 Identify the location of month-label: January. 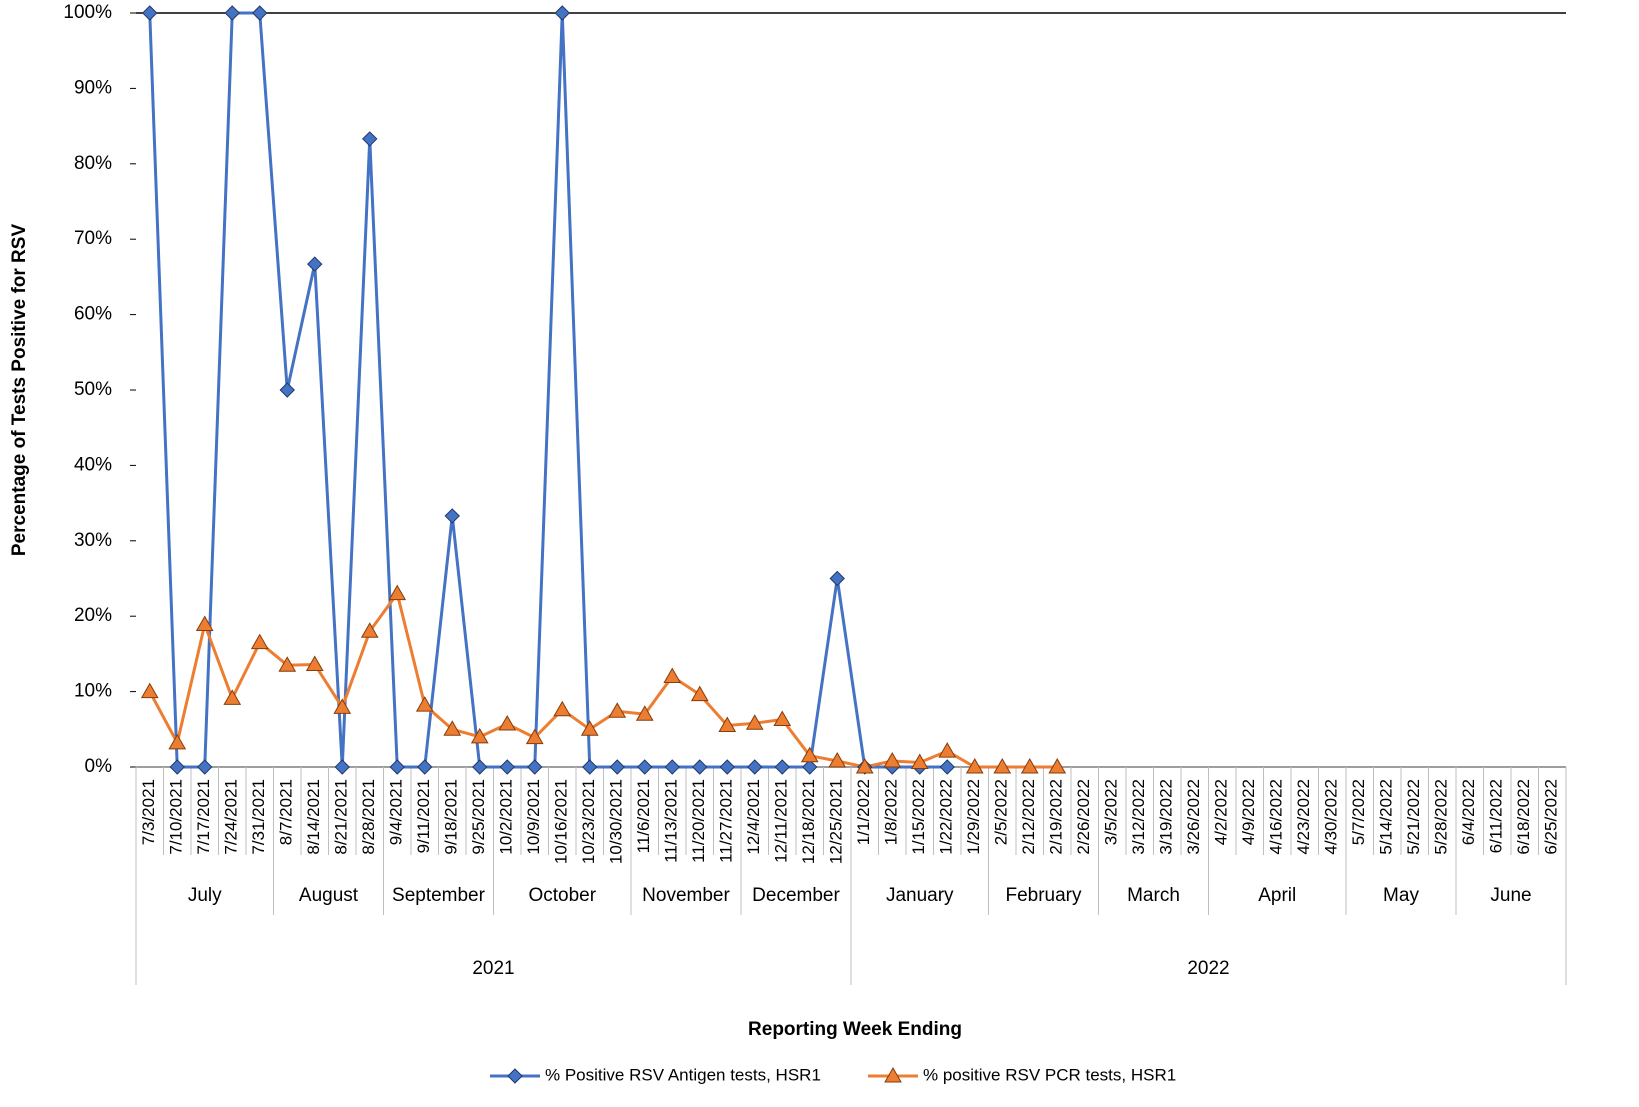
(920, 895).